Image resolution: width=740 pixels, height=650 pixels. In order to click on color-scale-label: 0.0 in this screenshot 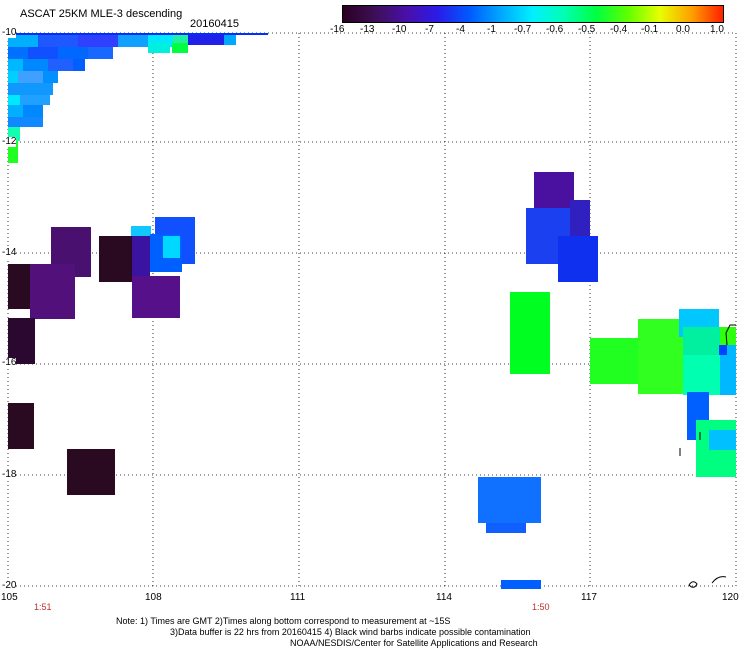, I will do `click(683, 29)`.